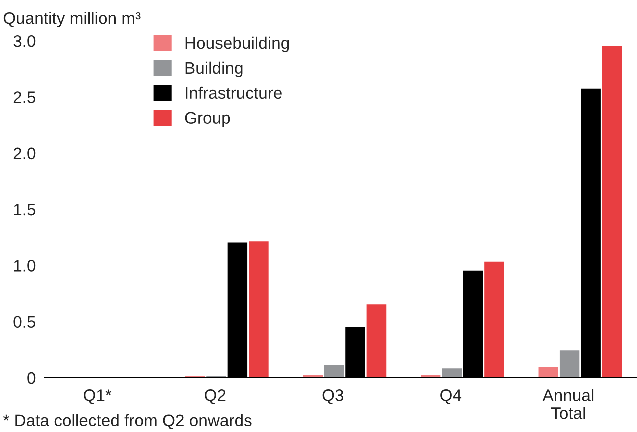 The width and height of the screenshot is (637, 432). What do you see at coordinates (72, 20) in the screenshot?
I see `y-axis-title: Quantity million m³` at bounding box center [72, 20].